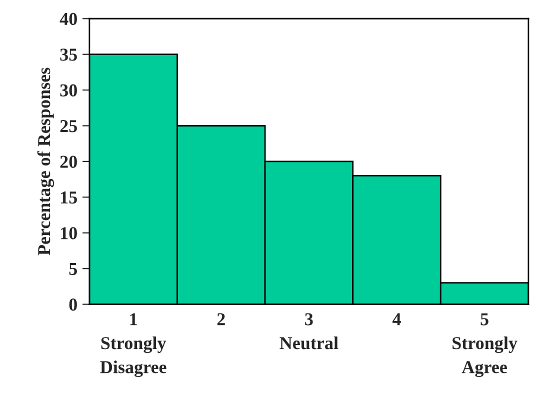  I want to click on y-tick-label: 35, so click(68, 54).